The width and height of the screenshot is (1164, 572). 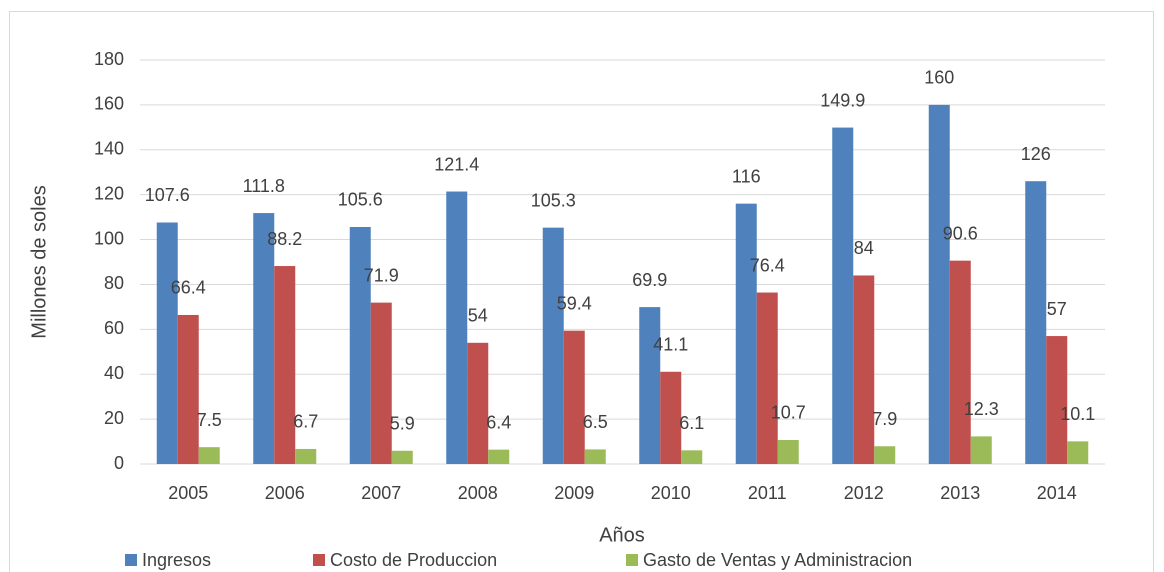 What do you see at coordinates (1077, 414) in the screenshot?
I see `data-label: 10.1` at bounding box center [1077, 414].